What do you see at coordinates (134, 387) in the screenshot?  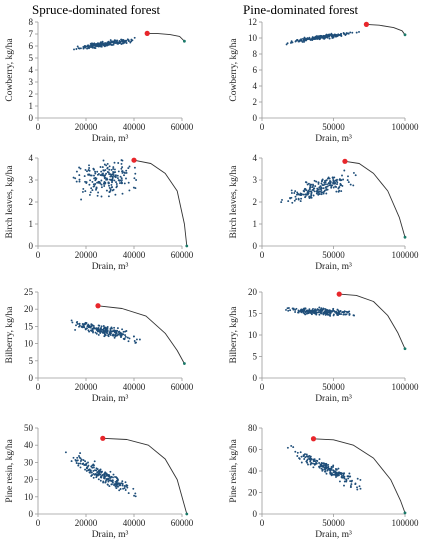 I see `x-tick-label: 40000` at bounding box center [134, 387].